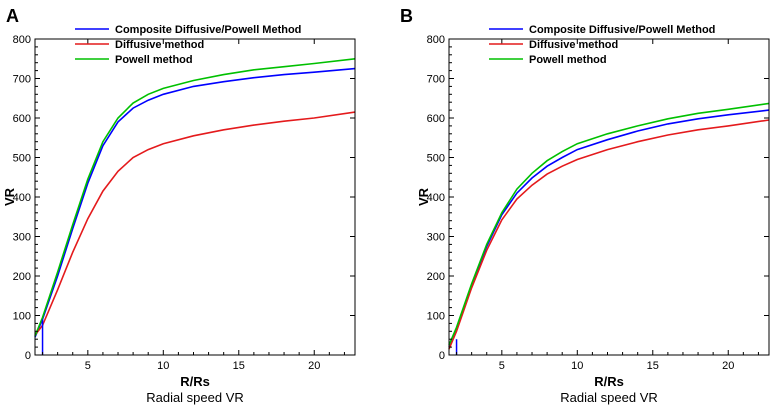  Describe the element at coordinates (12, 16) in the screenshot. I see `panel-label: A` at that location.